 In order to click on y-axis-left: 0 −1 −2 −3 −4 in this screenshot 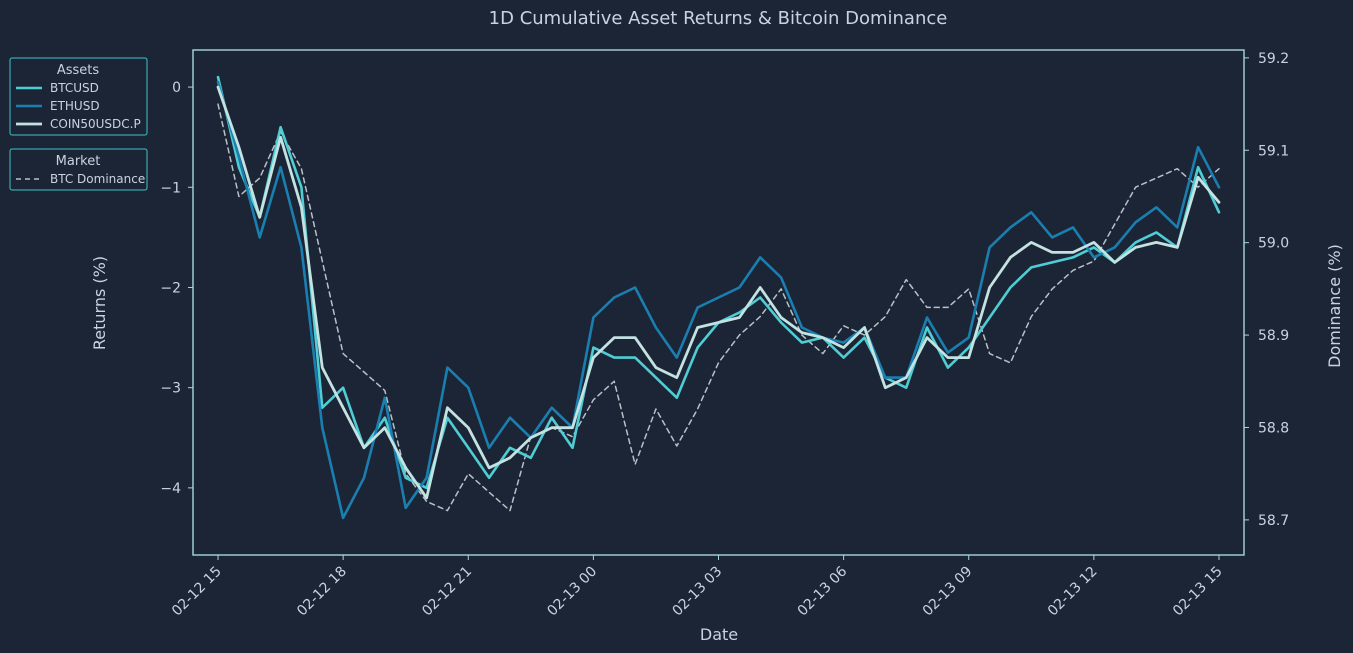, I will do `click(176, 288)`.